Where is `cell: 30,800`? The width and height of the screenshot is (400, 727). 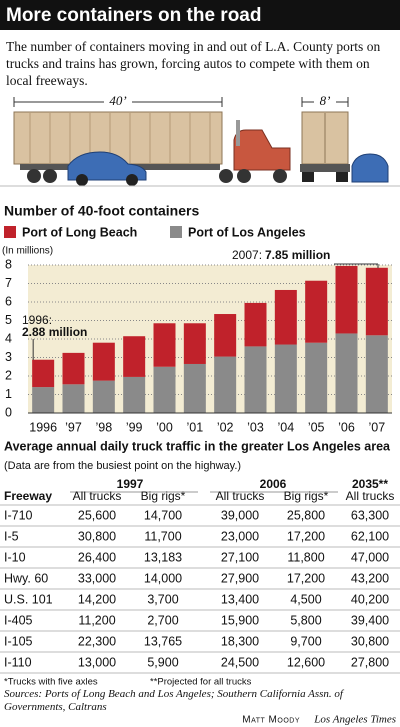 cell: 30,800 is located at coordinates (97, 536).